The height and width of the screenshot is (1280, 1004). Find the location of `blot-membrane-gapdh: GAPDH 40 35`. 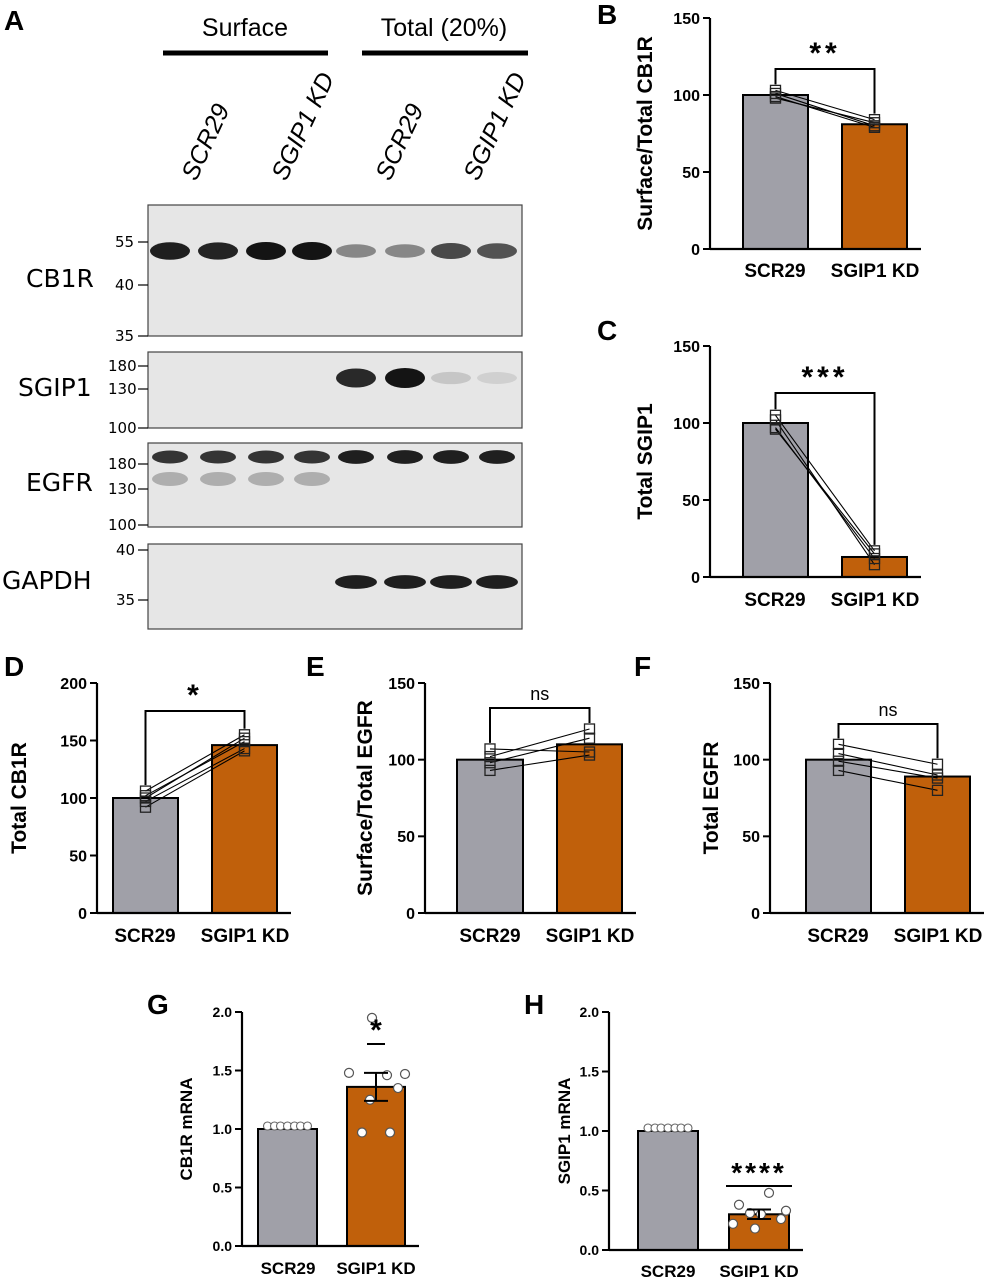

blot-membrane-gapdh: GAPDH 40 35 is located at coordinates (262, 585).